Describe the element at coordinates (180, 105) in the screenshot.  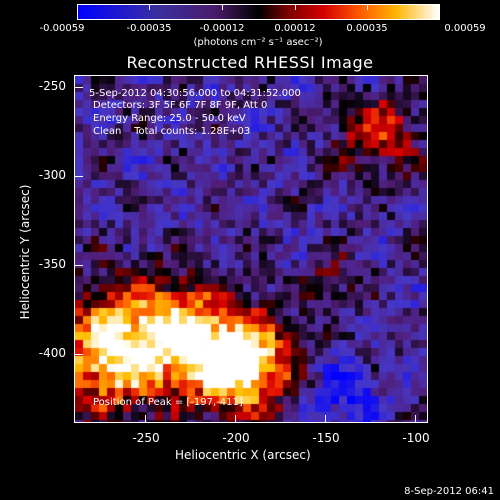
I see `detectors-label: Detectors: 3F 5F 6F 7F 8F 9F, Att 0` at that location.